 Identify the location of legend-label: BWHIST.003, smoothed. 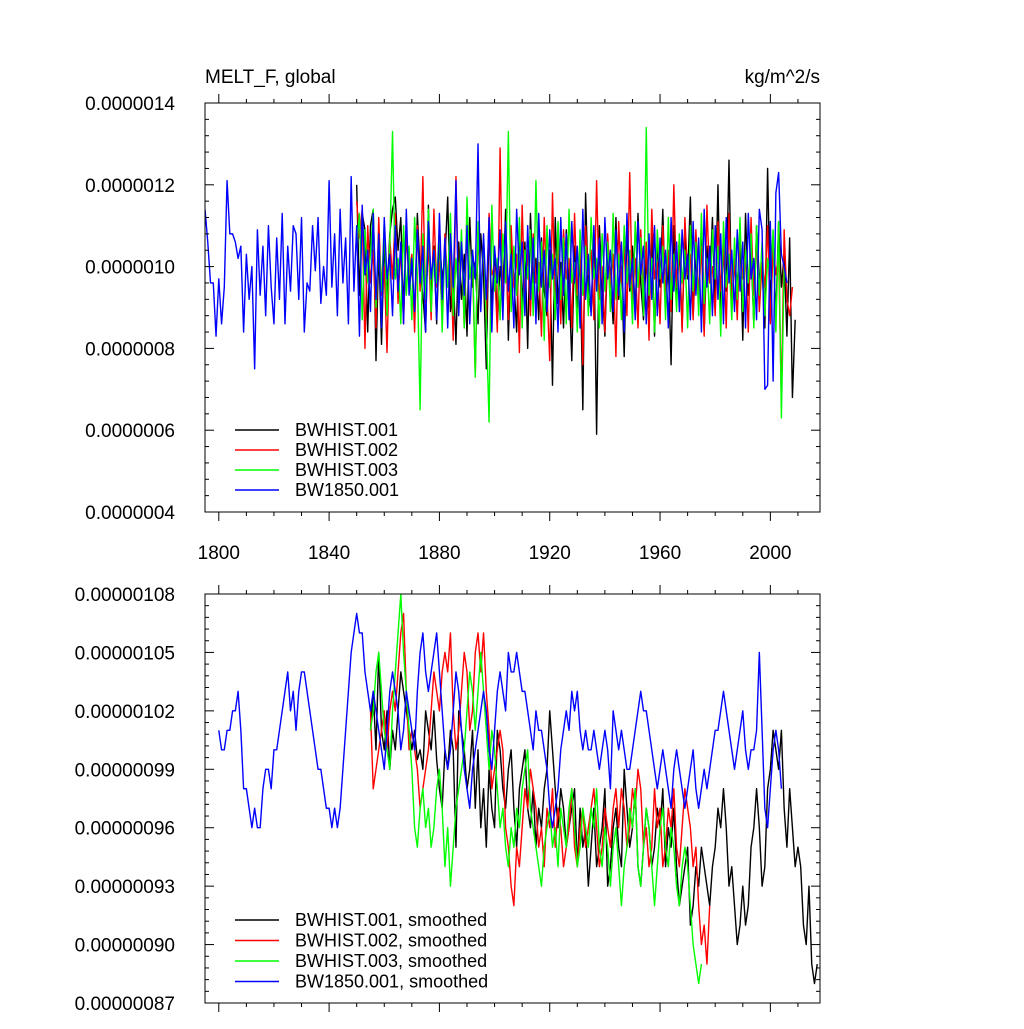
(391, 961).